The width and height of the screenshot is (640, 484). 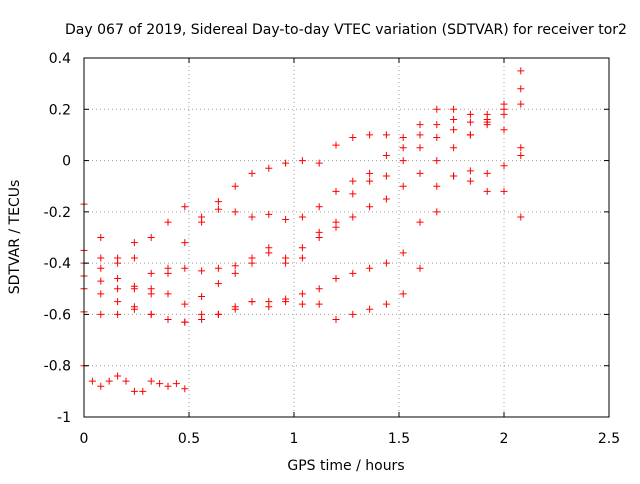 I want to click on y-tick-label: 0.2, so click(x=60, y=110).